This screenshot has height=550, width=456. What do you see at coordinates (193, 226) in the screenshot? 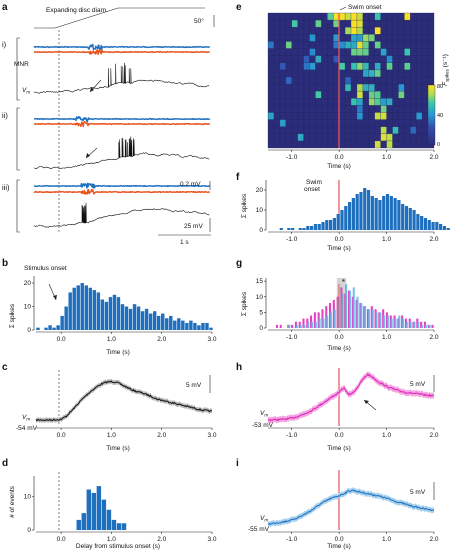
I see `scale-vm-label: 25 mV` at bounding box center [193, 226].